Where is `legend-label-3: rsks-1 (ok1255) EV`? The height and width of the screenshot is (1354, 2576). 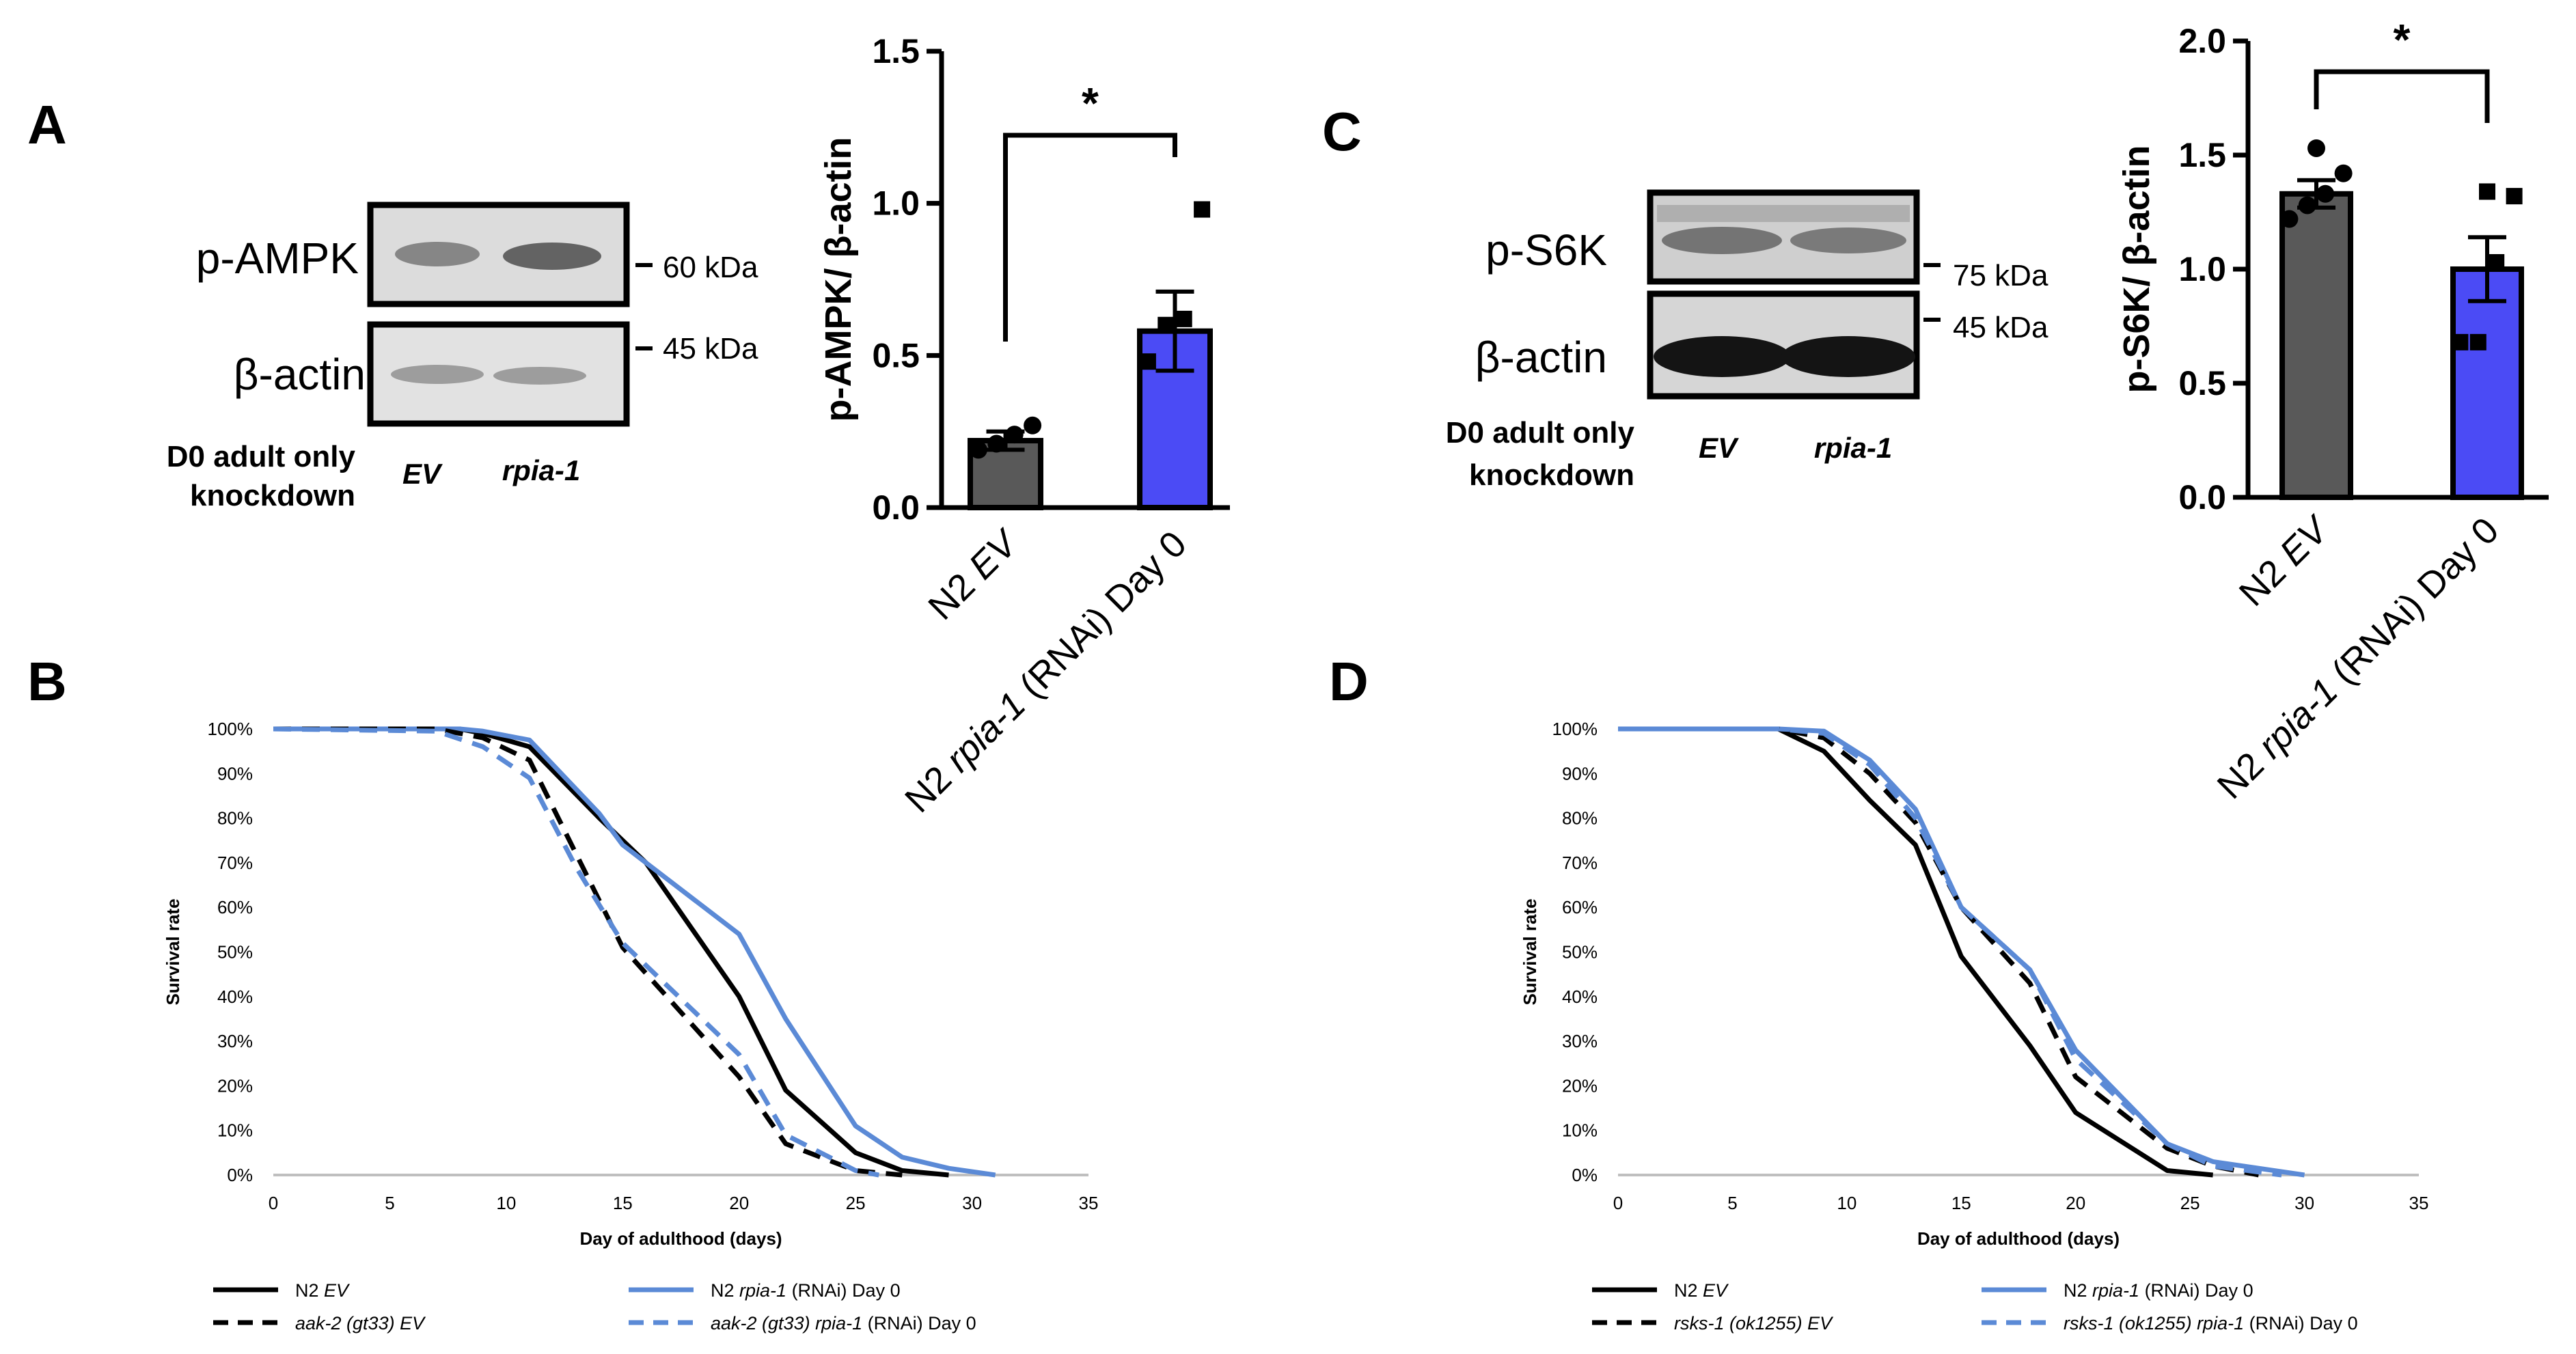 legend-label-3: rsks-1 (ok1255) EV is located at coordinates (1754, 1323).